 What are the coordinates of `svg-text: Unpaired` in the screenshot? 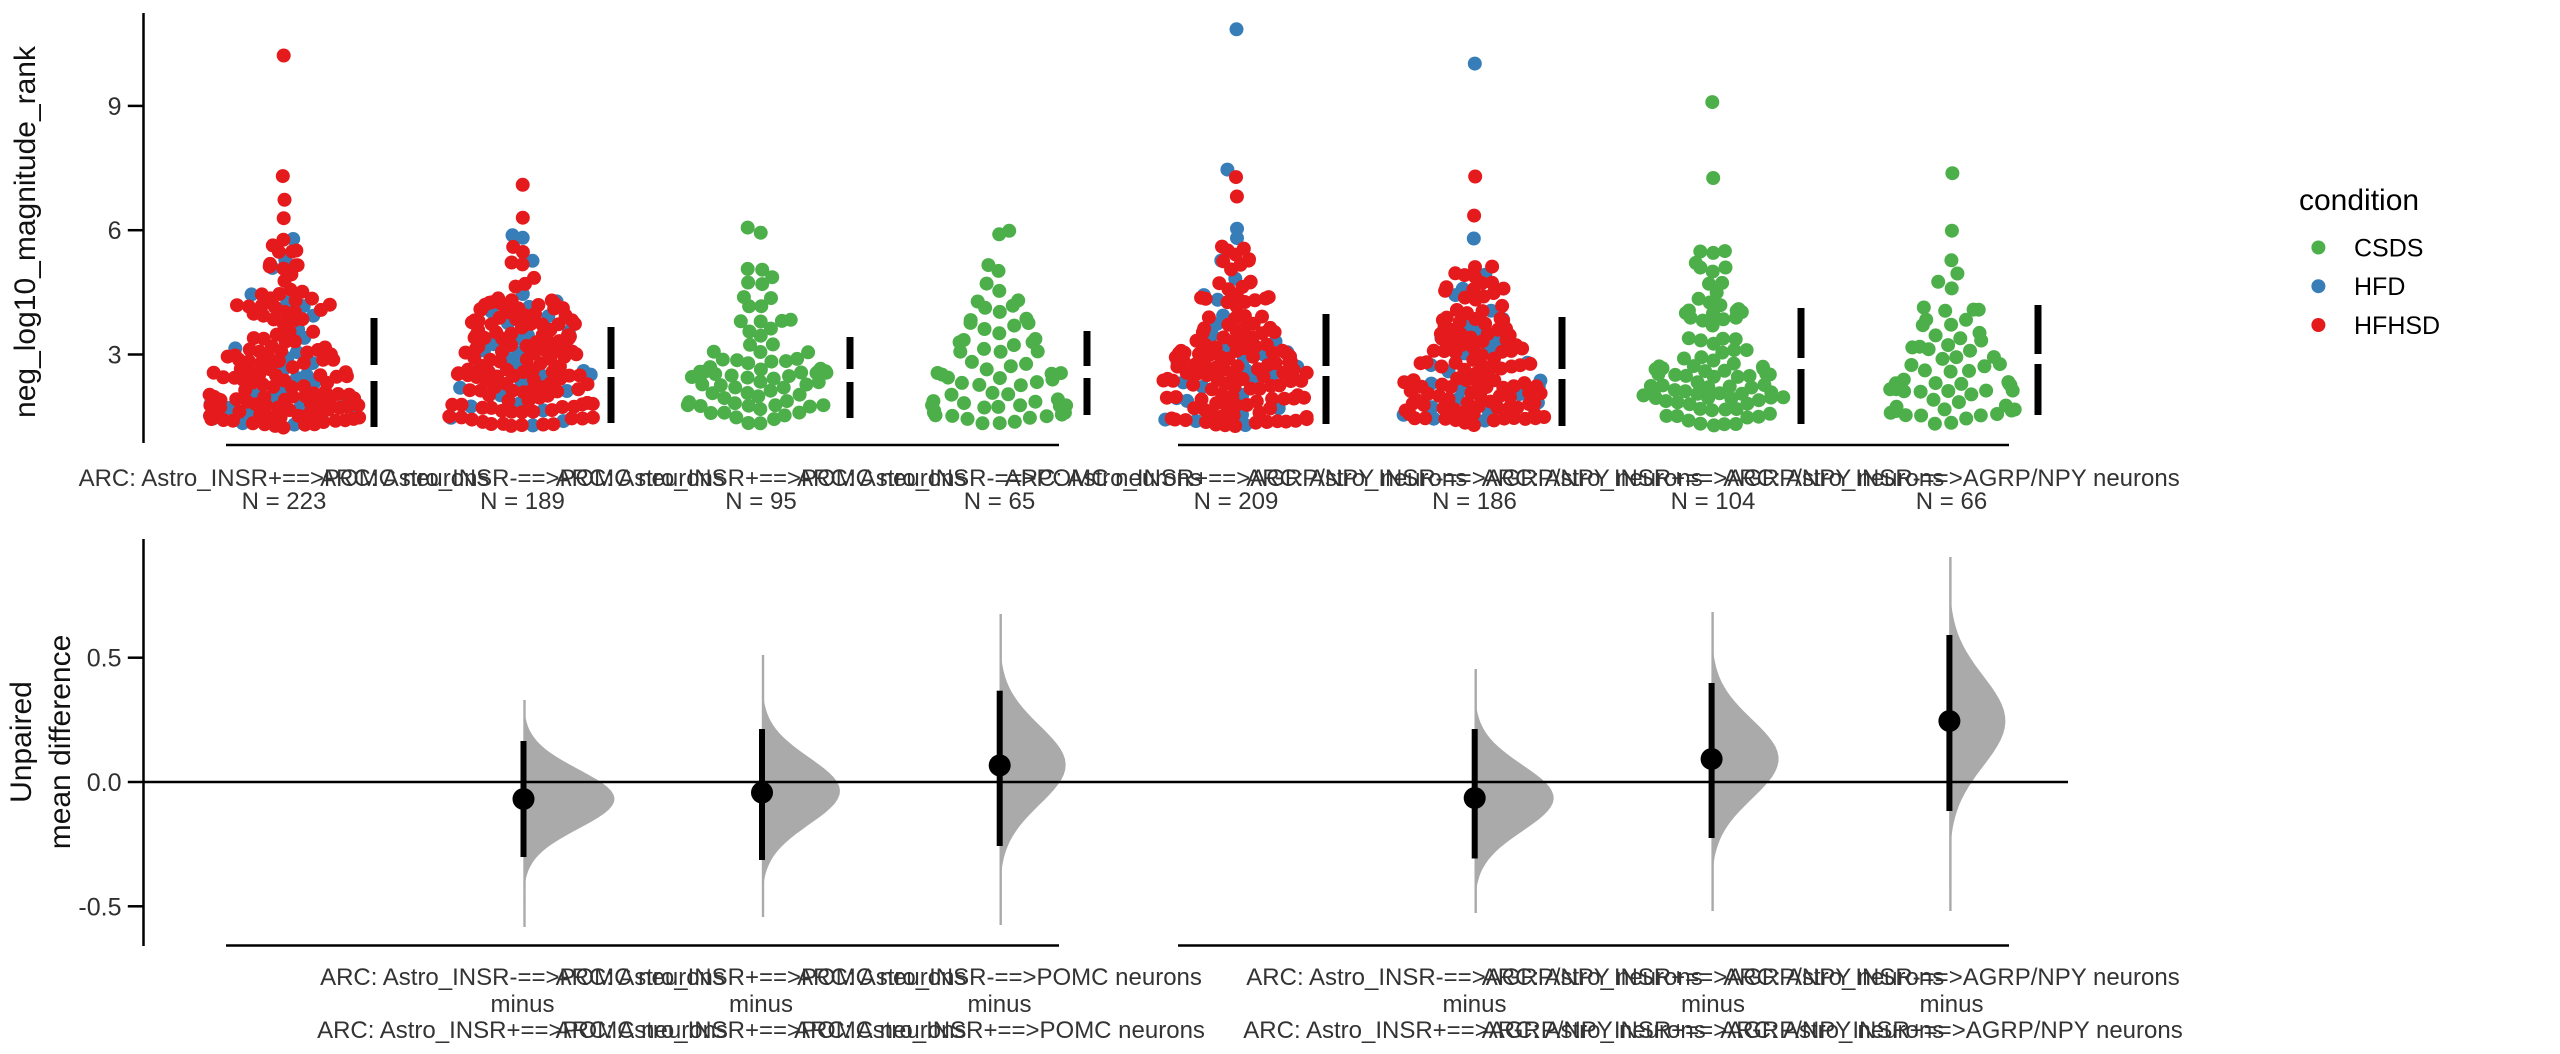 It's located at (21, 742).